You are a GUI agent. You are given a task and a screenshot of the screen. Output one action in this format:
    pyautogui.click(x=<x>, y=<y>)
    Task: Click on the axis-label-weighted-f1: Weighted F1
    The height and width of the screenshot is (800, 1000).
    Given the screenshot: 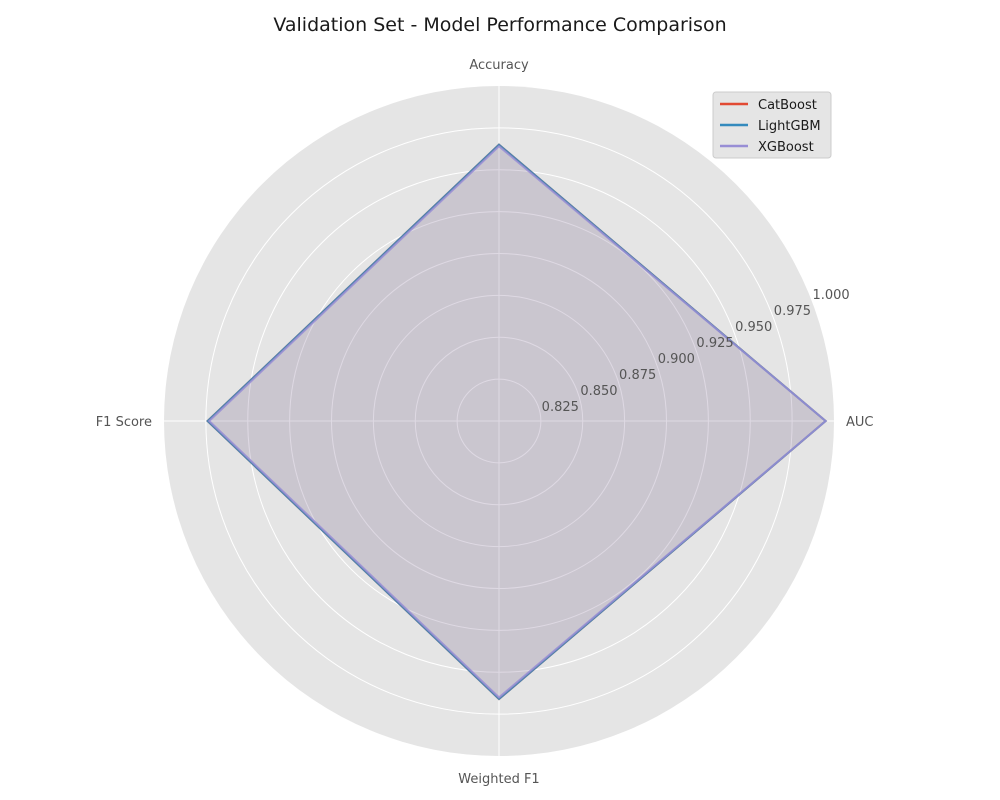 What is the action you would take?
    pyautogui.click(x=498, y=779)
    